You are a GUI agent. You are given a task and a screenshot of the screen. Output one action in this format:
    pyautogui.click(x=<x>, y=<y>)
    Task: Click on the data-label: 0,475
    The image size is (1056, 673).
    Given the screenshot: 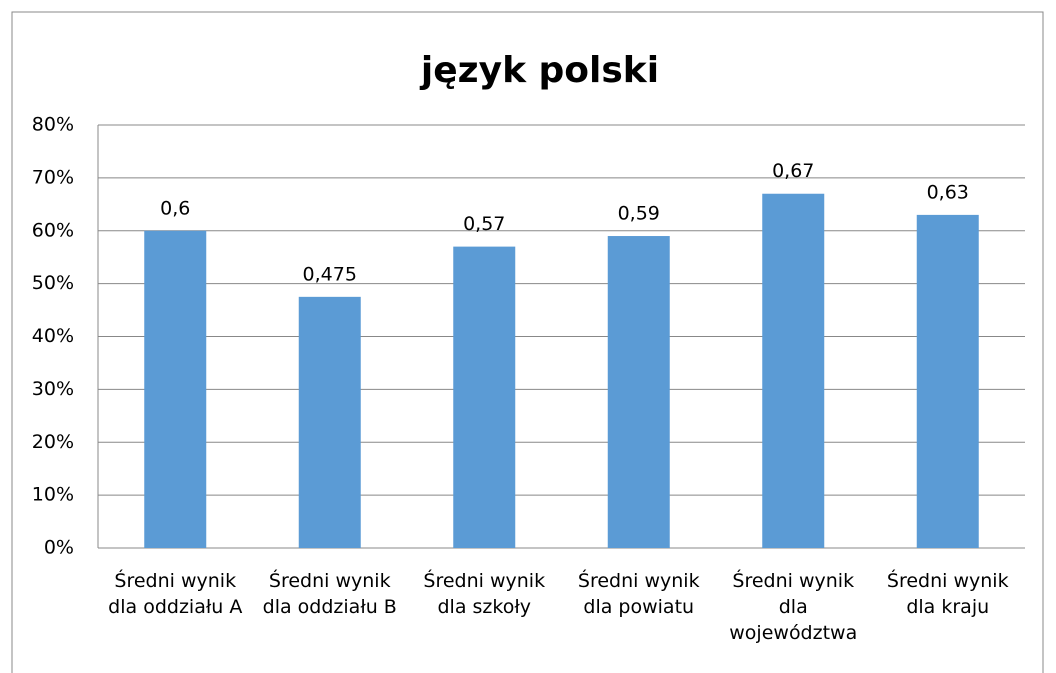 What is the action you would take?
    pyautogui.click(x=330, y=274)
    